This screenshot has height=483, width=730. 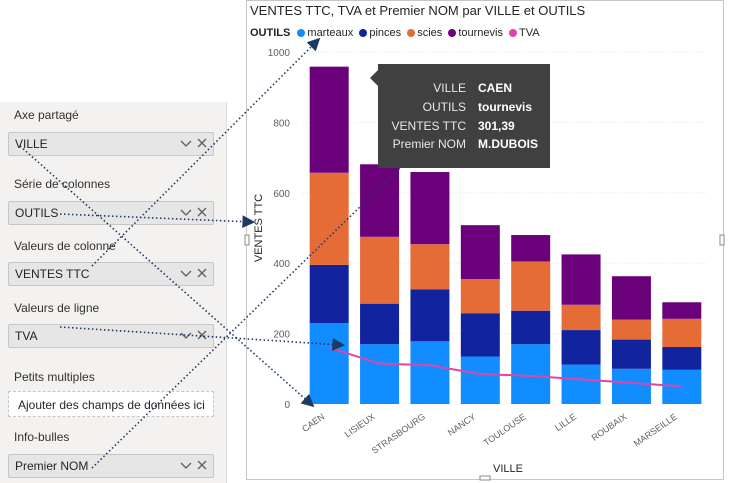 What do you see at coordinates (281, 335) in the screenshot?
I see `y-tick-label: 200` at bounding box center [281, 335].